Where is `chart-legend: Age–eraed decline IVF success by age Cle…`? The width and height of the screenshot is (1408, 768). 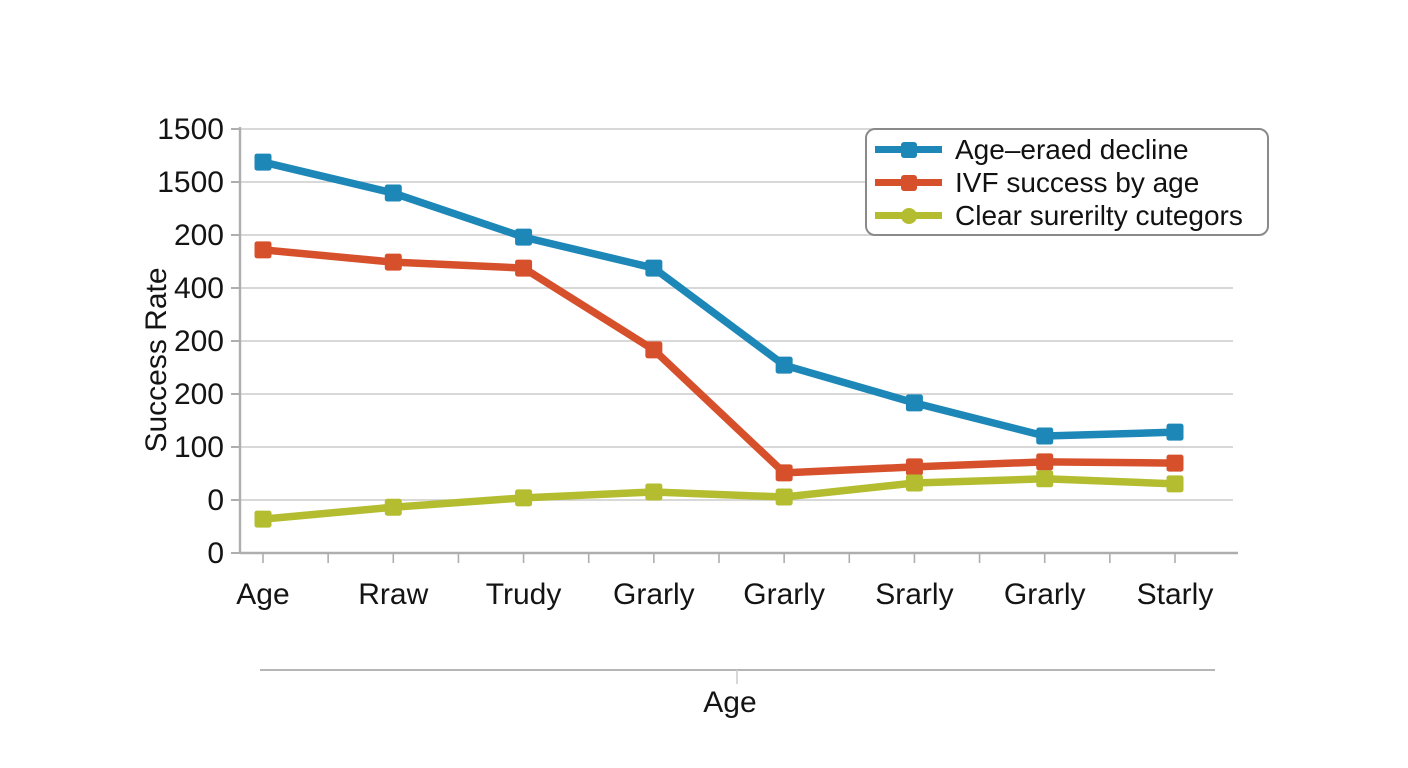 chart-legend: Age–eraed decline IVF success by age Cle… is located at coordinates (1067, 182).